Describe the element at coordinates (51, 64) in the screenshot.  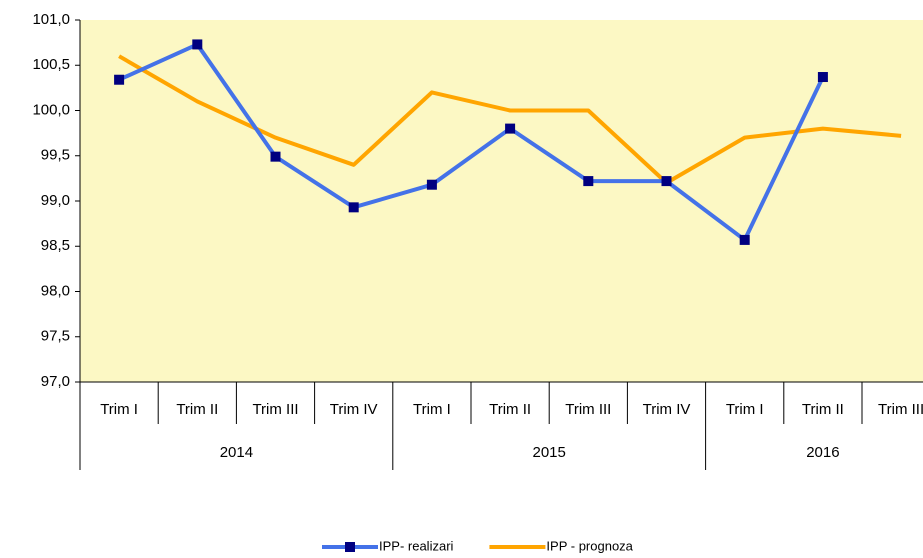
I see `y-tick-label: 100,5` at that location.